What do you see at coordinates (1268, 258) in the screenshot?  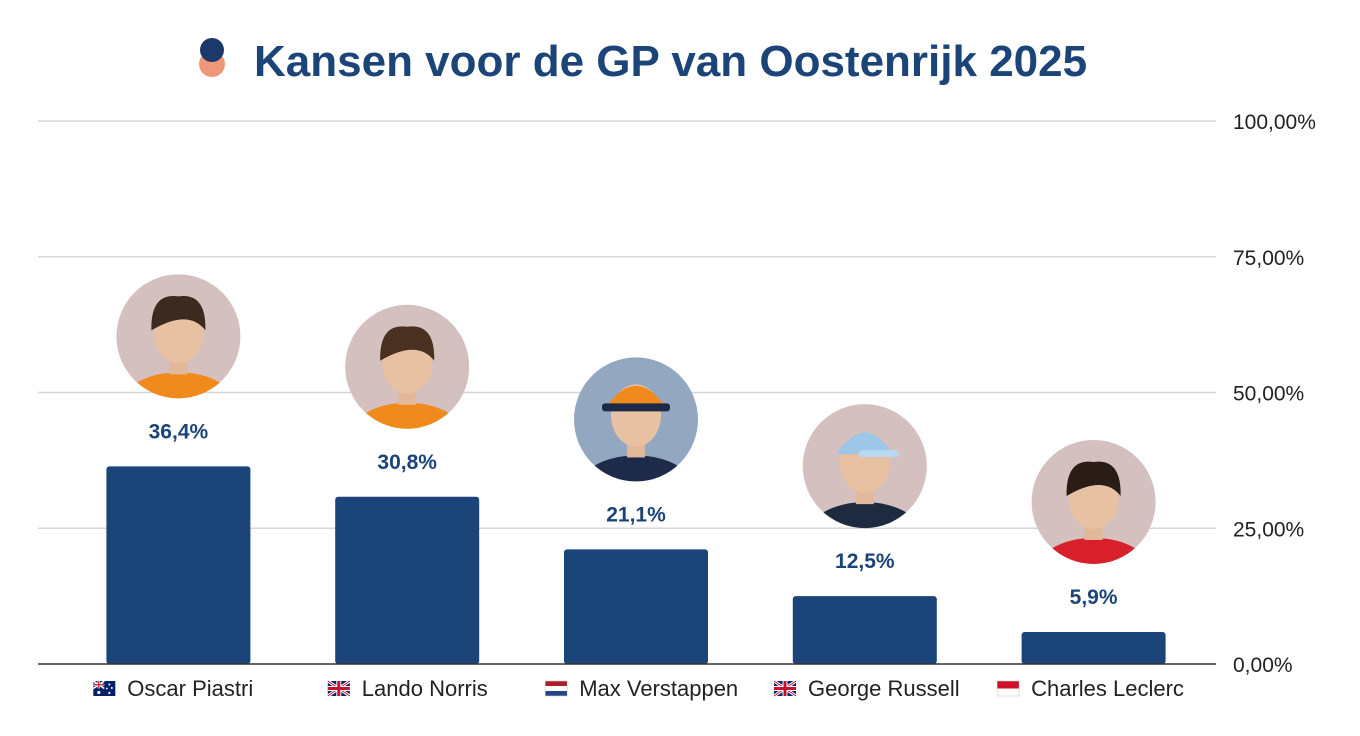 I see `y-tick-label: 75,00%` at bounding box center [1268, 258].